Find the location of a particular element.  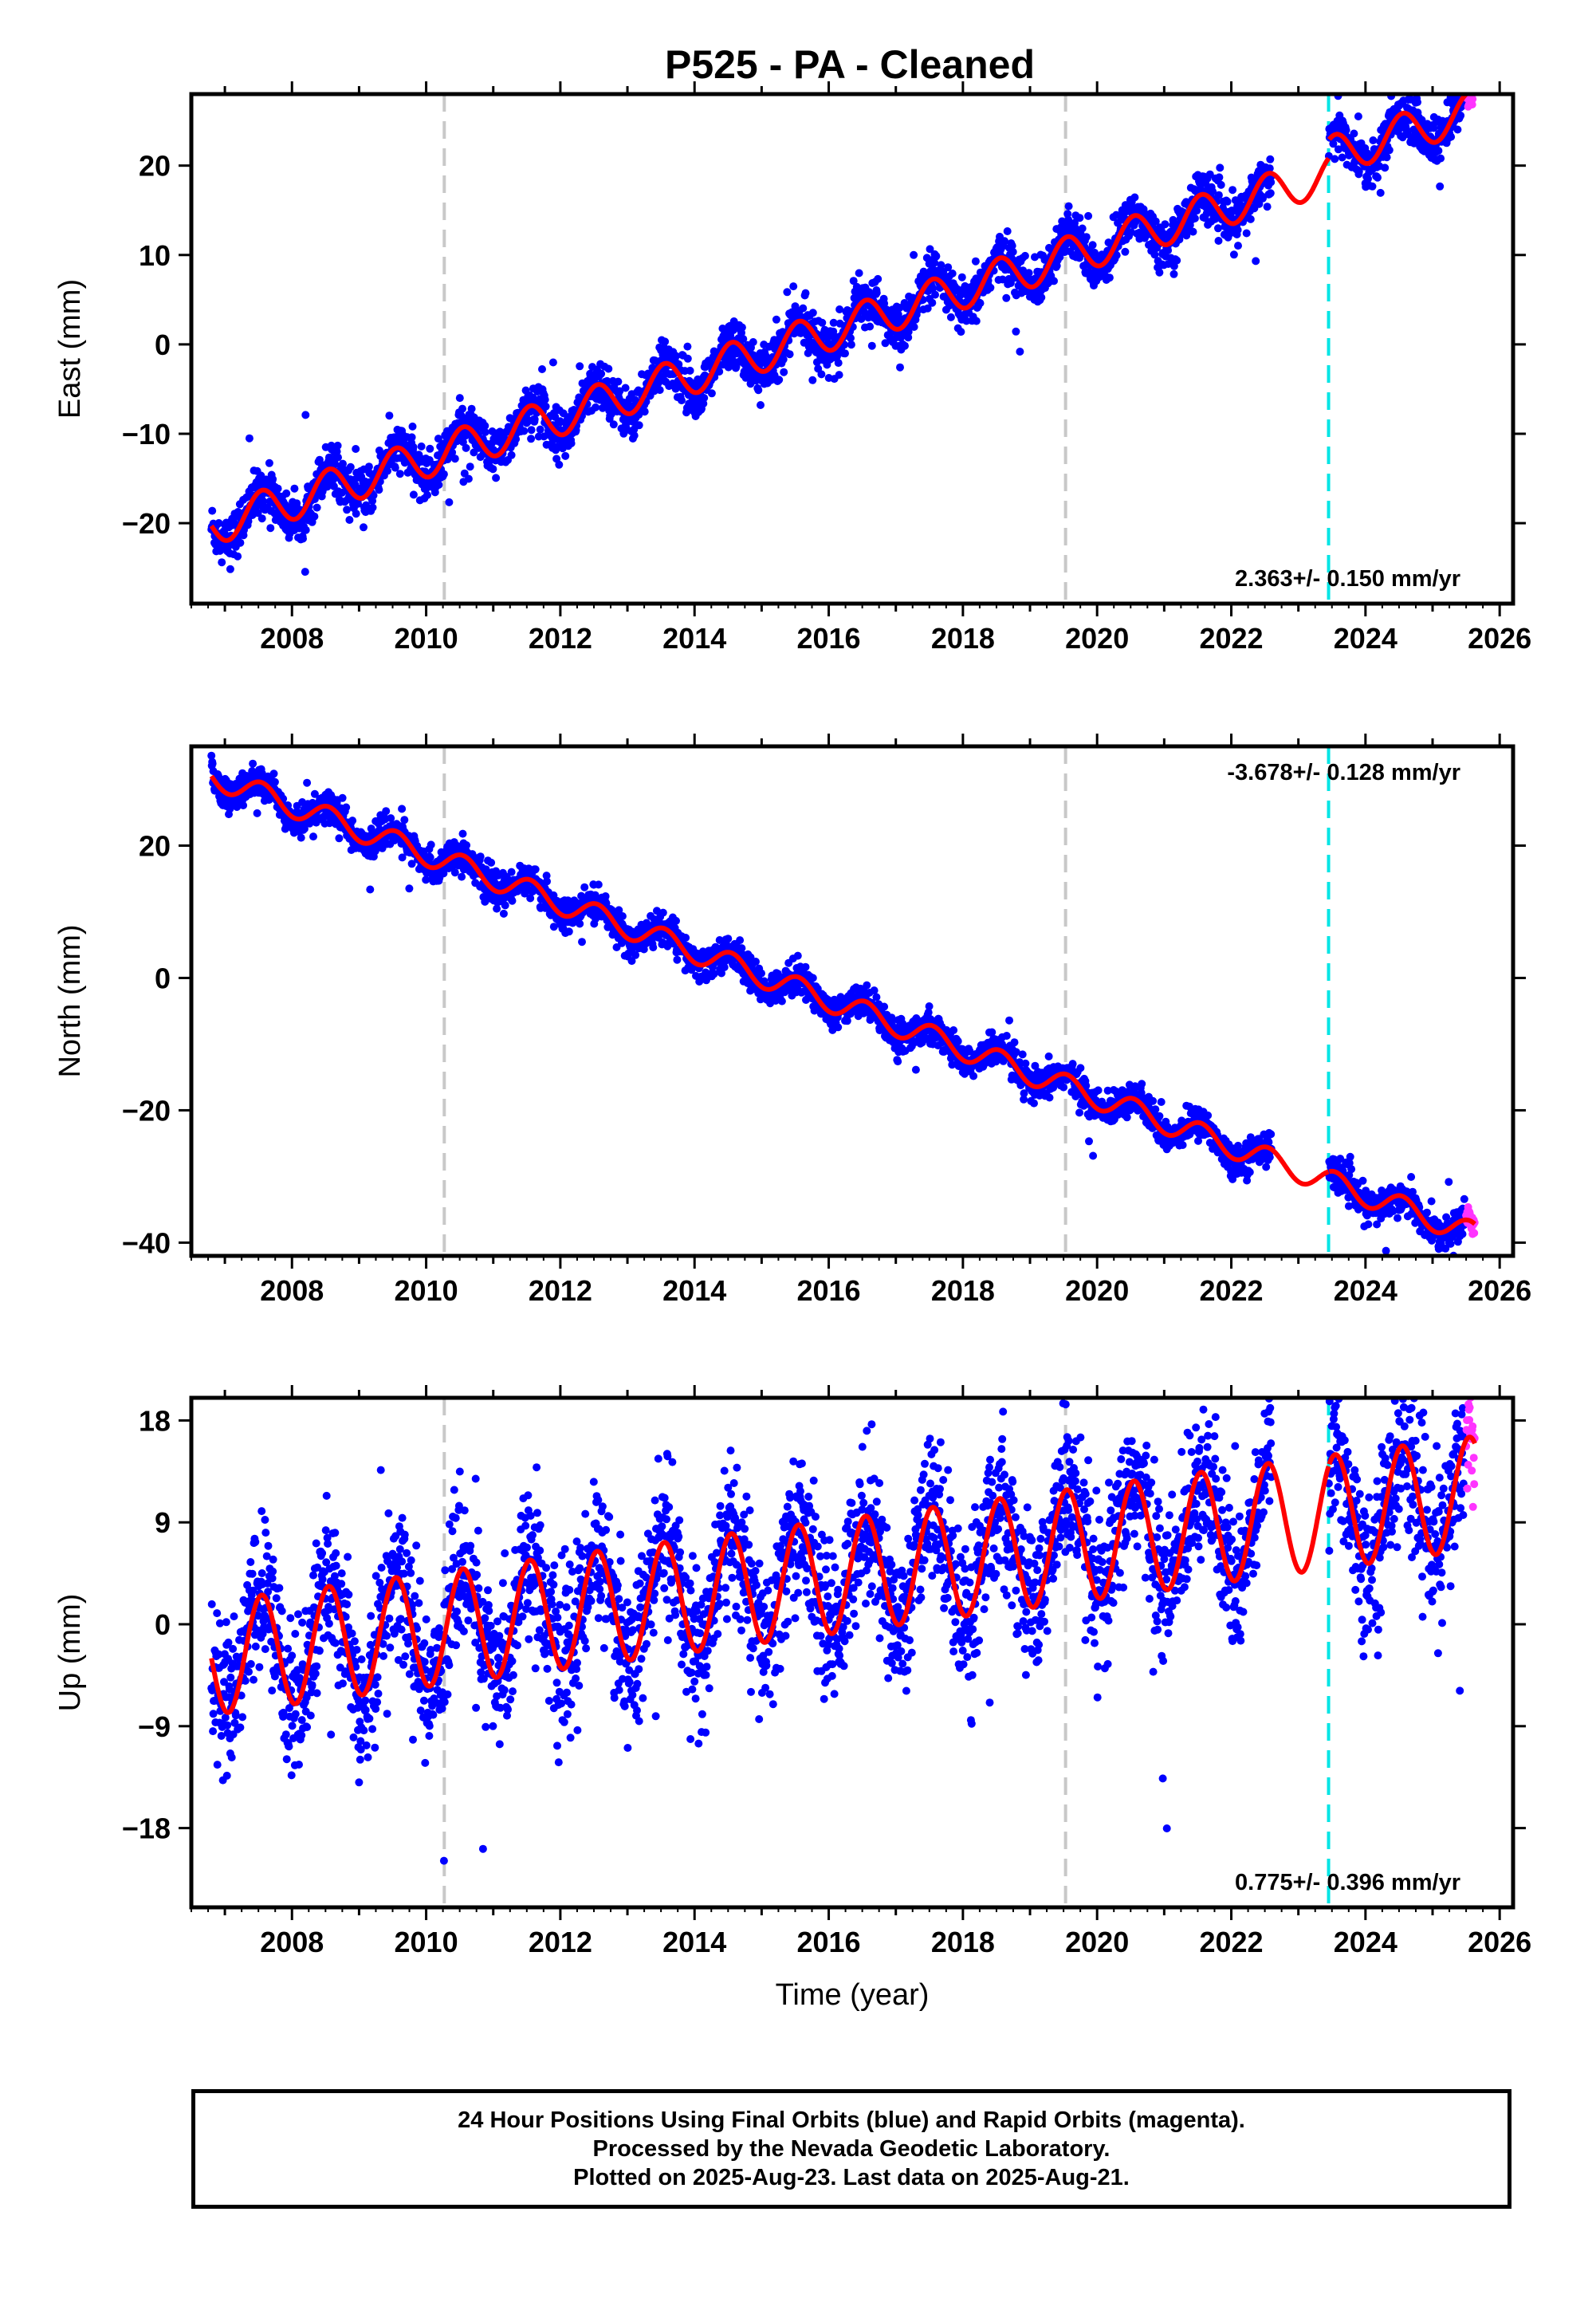

y-tick-label: 20 is located at coordinates (155, 166).